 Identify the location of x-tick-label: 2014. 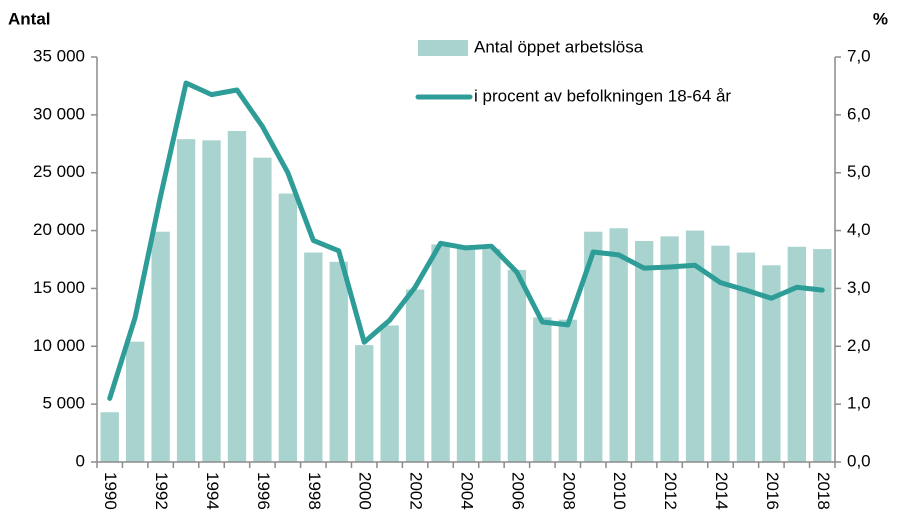
(721, 491).